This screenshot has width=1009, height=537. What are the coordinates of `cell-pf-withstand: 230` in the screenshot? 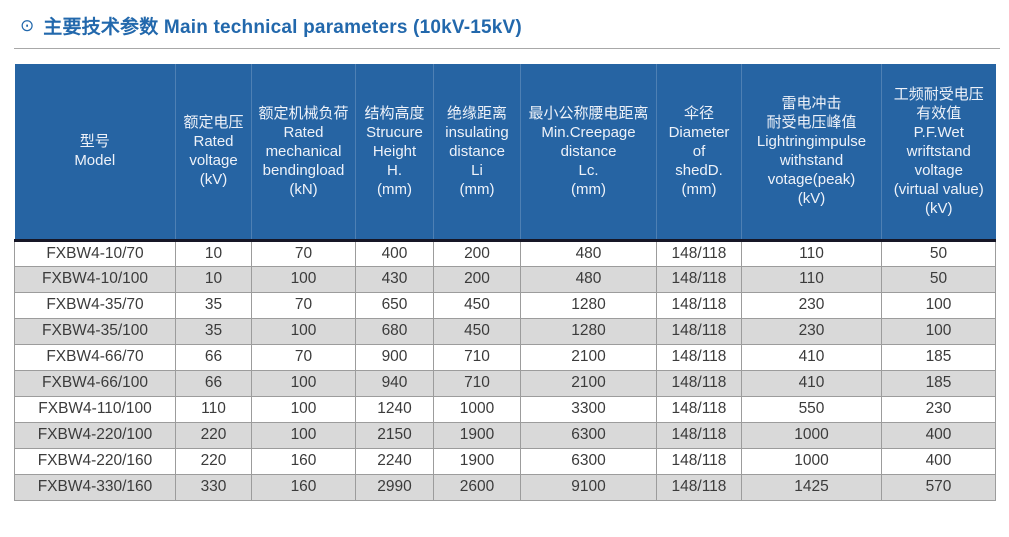 It's located at (938, 409).